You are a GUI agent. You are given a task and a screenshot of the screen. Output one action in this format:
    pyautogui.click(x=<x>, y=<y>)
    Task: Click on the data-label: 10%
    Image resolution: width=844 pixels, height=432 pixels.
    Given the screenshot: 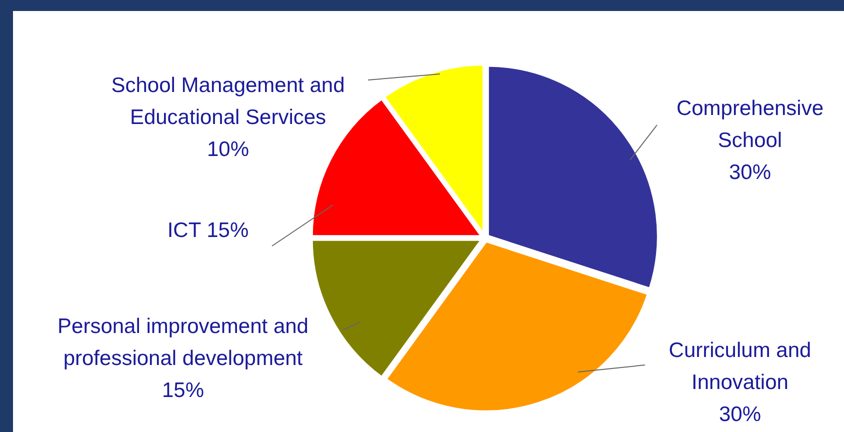 What is the action you would take?
    pyautogui.click(x=228, y=149)
    